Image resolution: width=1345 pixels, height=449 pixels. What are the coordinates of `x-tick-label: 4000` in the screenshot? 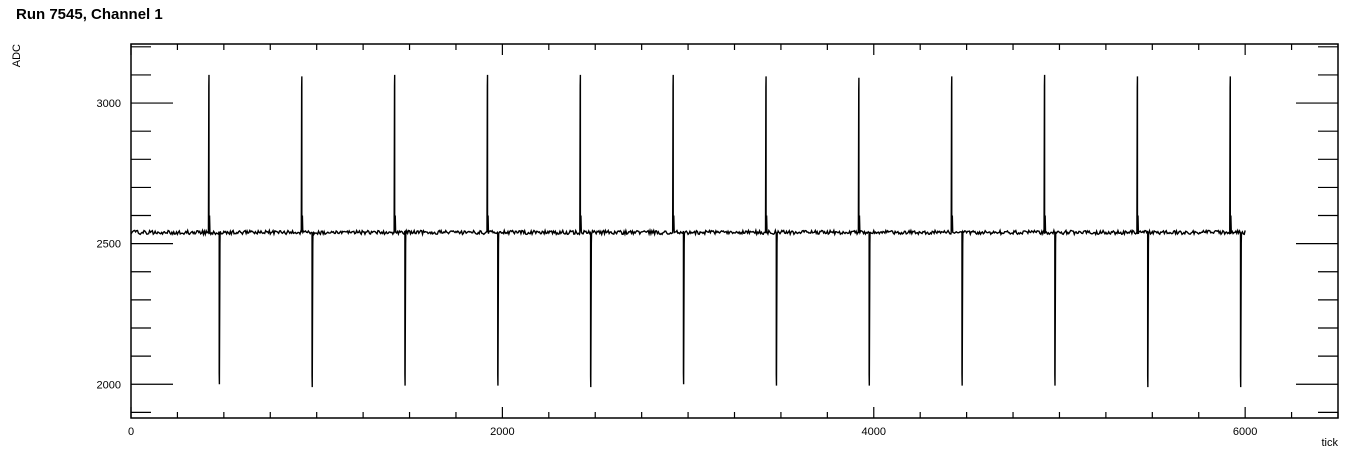 It's located at (874, 432).